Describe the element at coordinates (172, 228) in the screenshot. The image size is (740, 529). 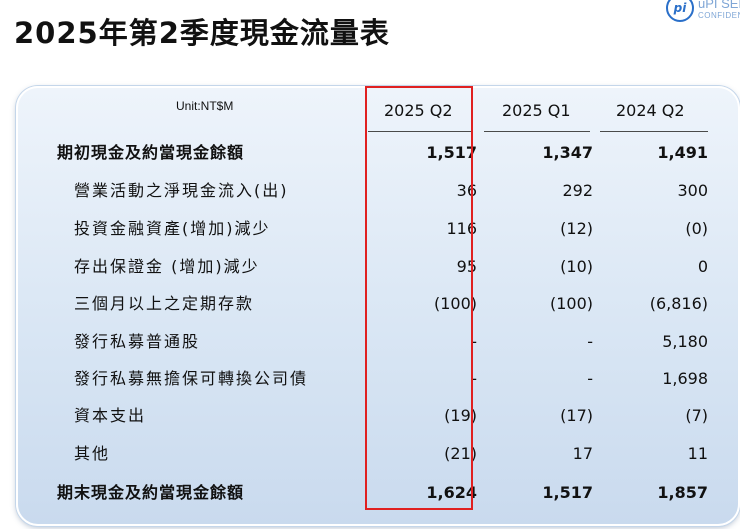
I see `row-label: 投資金融資產(增加)減少` at that location.